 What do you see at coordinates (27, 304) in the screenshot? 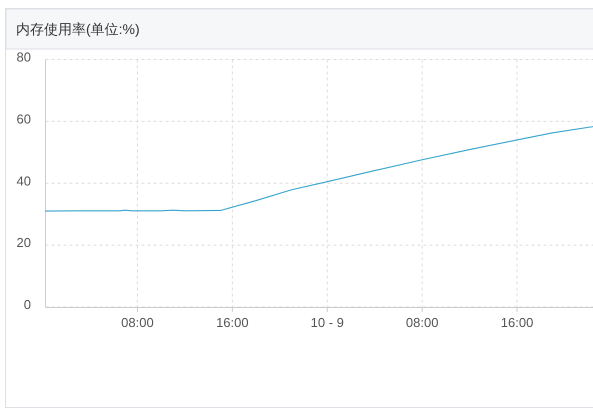
I see `y-tick-label: 0` at bounding box center [27, 304].